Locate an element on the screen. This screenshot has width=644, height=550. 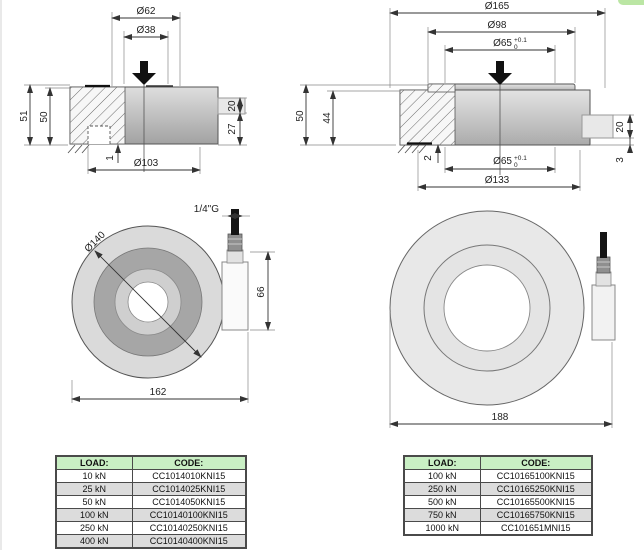
dim-label-d165: Ø165 is located at coordinates (497, 6).